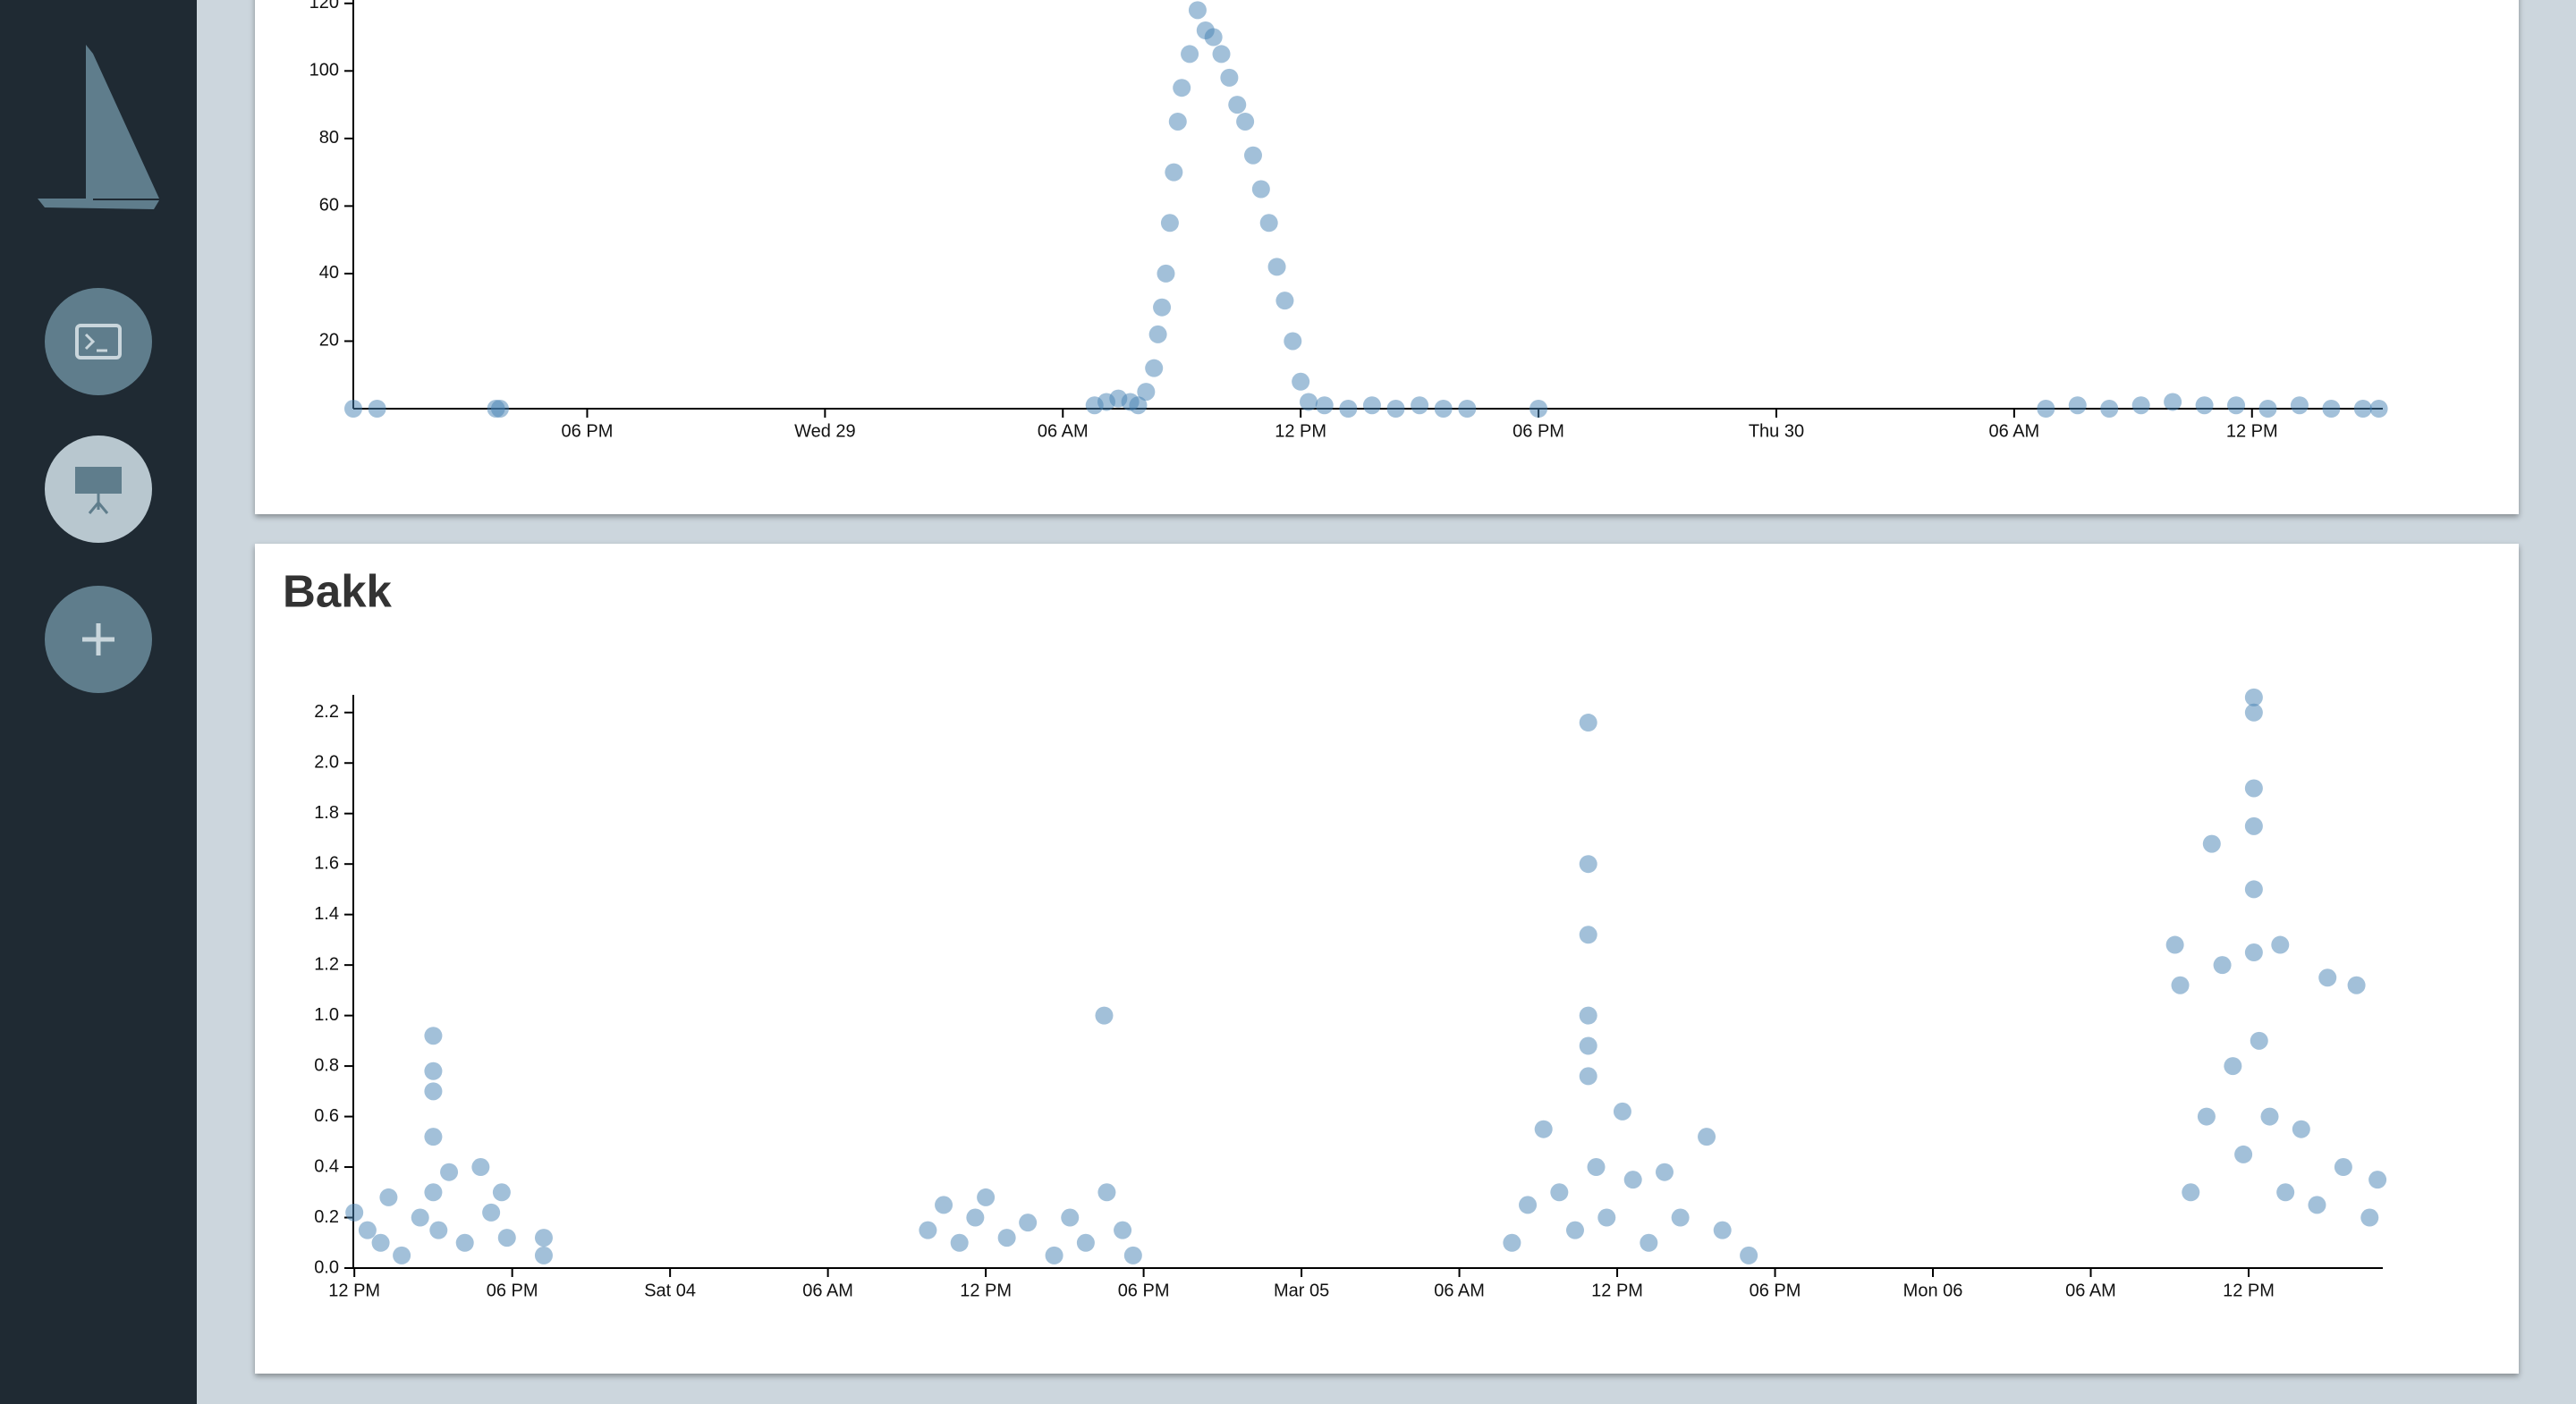  Describe the element at coordinates (329, 138) in the screenshot. I see `y-tick-label: 80` at that location.